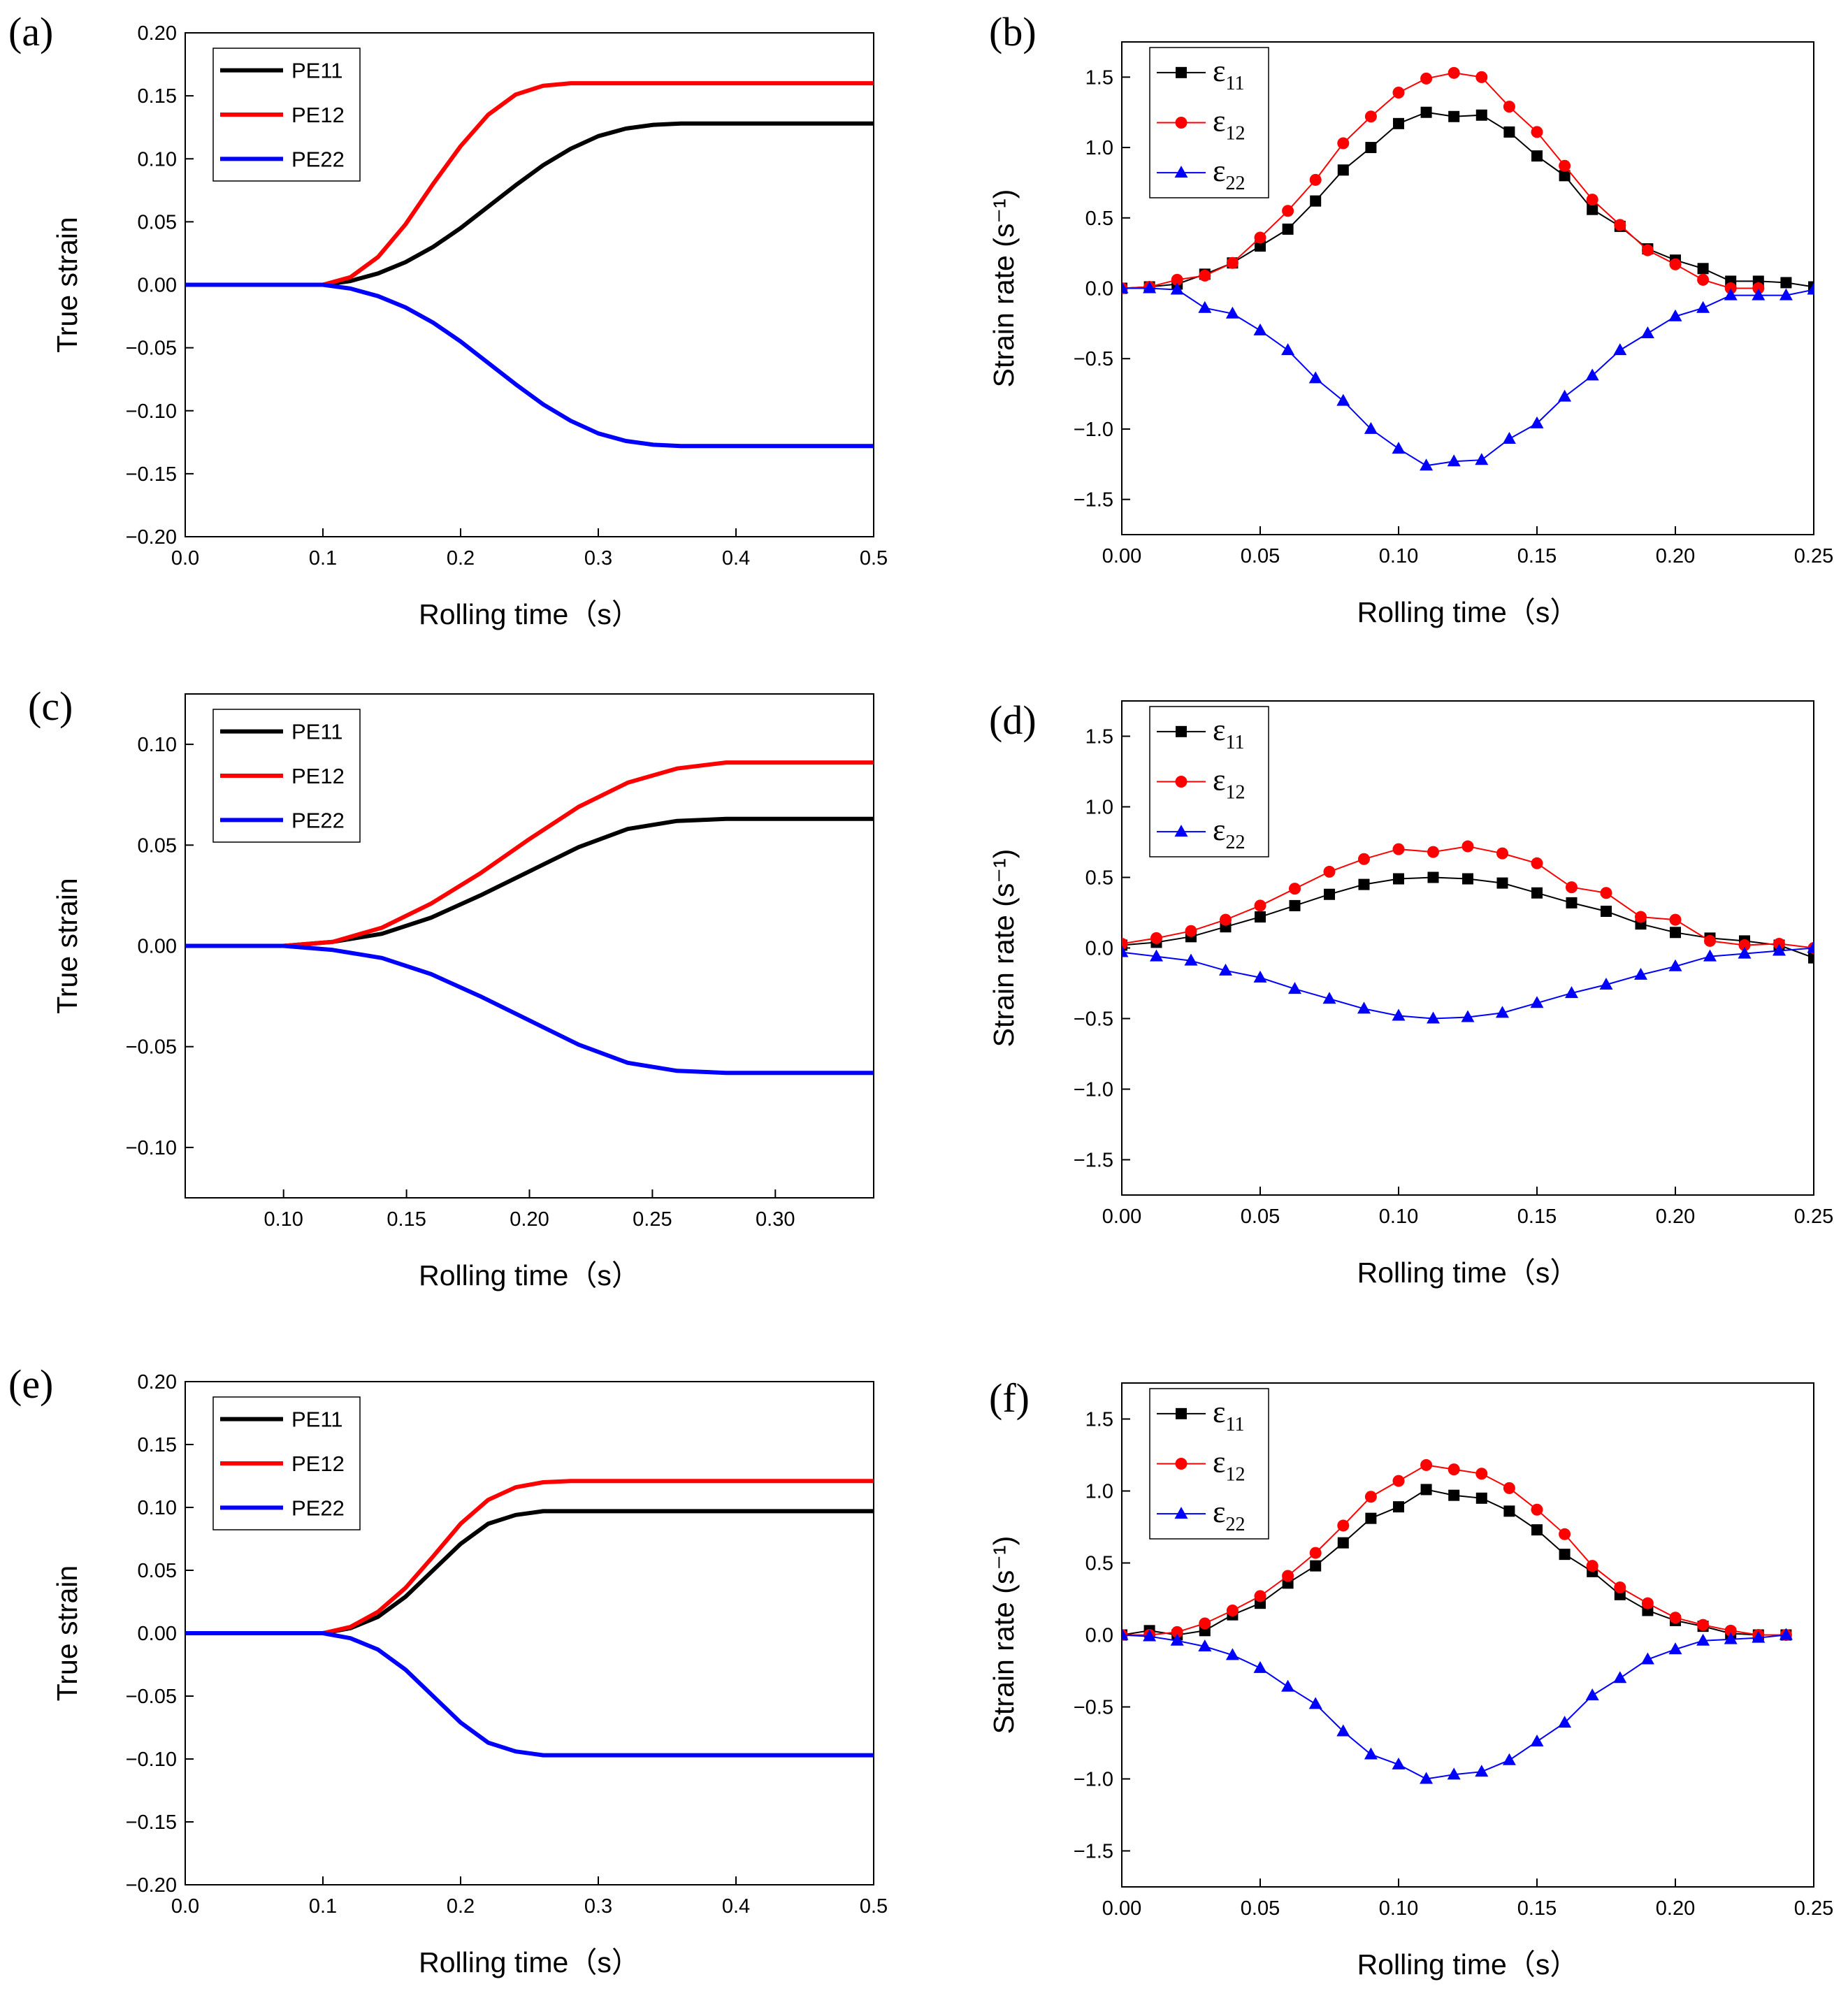 The height and width of the screenshot is (1998, 1848). I want to click on y-tick-label: −0.20, so click(151, 1885).